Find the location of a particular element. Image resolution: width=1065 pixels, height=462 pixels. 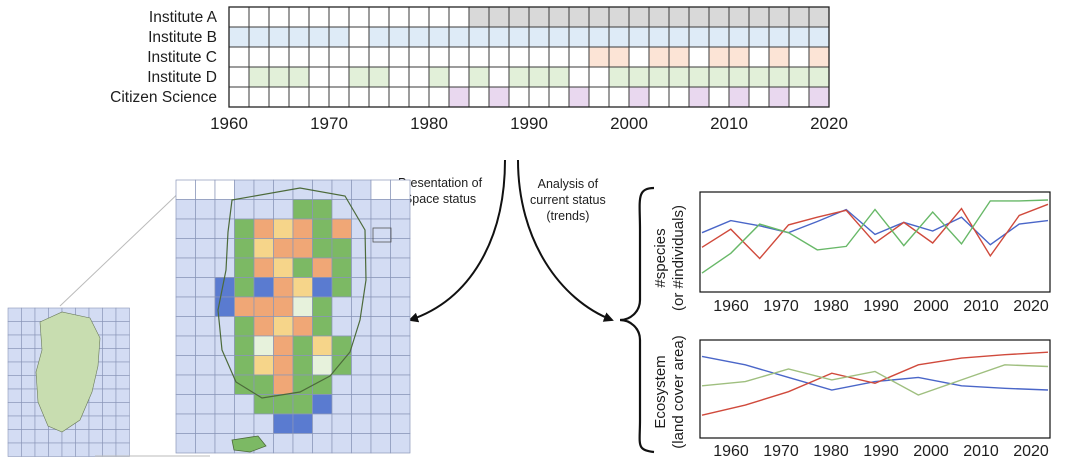

chart-brace is located at coordinates (637, 320).